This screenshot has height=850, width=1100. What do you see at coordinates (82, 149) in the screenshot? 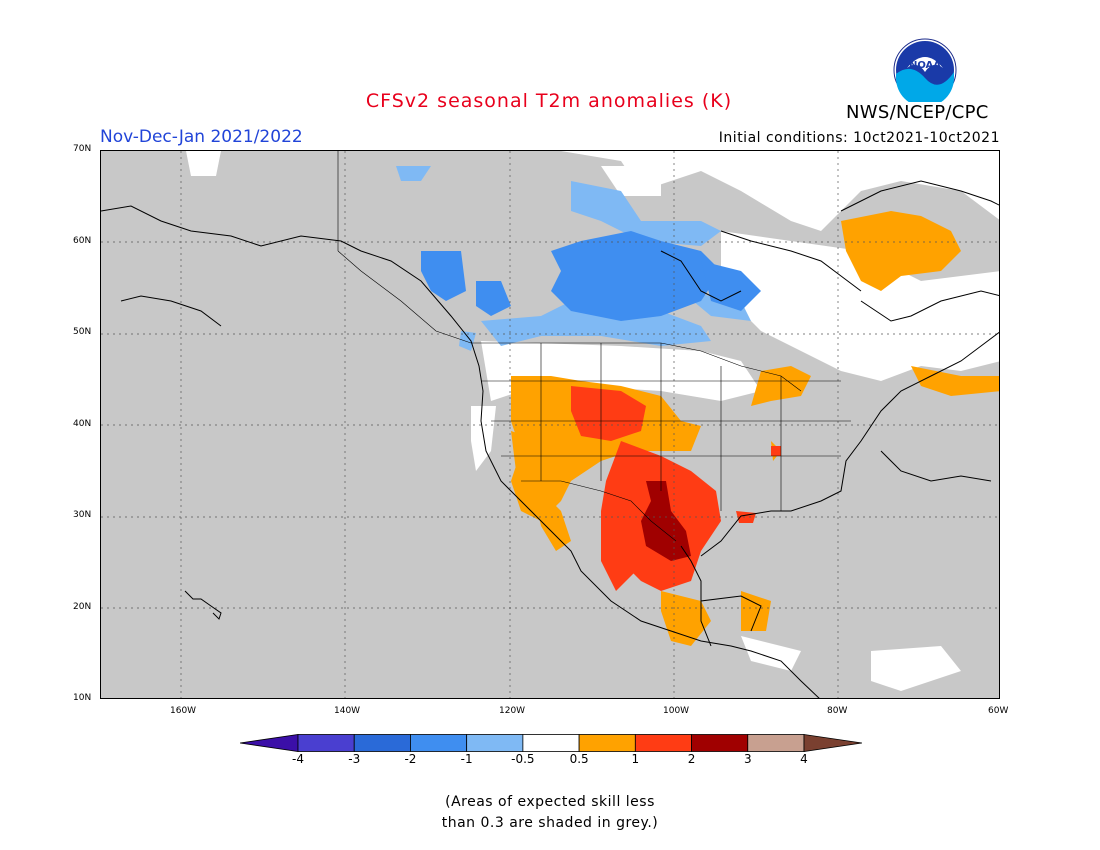
I see `lat-label: 70N` at bounding box center [82, 149].